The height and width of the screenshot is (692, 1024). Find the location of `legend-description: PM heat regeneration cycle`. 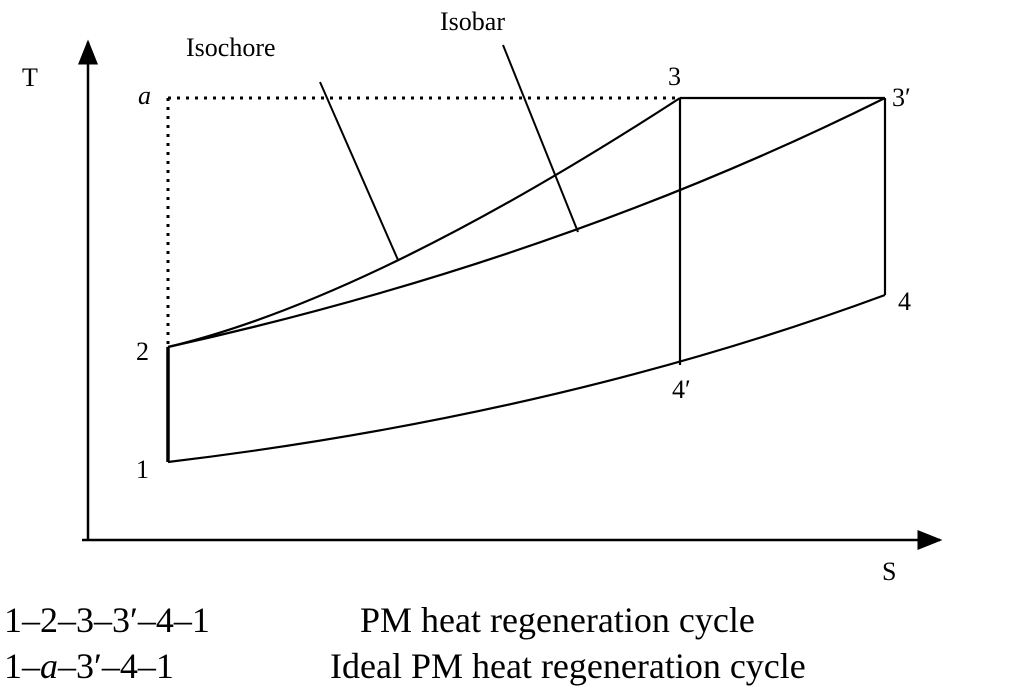

legend-description: PM heat regeneration cycle is located at coordinates (557, 620).